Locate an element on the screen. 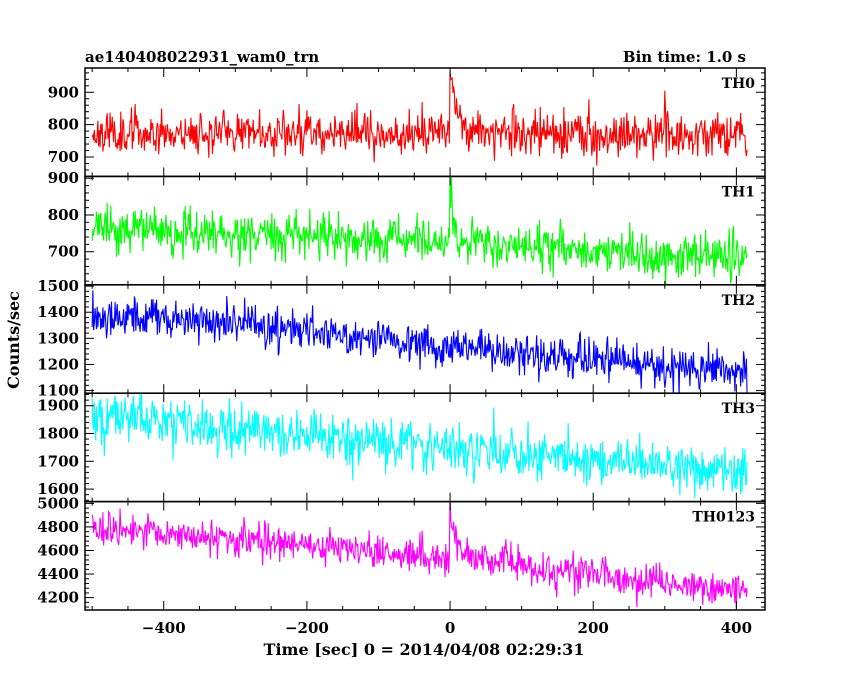 The height and width of the screenshot is (680, 850). series-line-th2 is located at coordinates (419, 342).